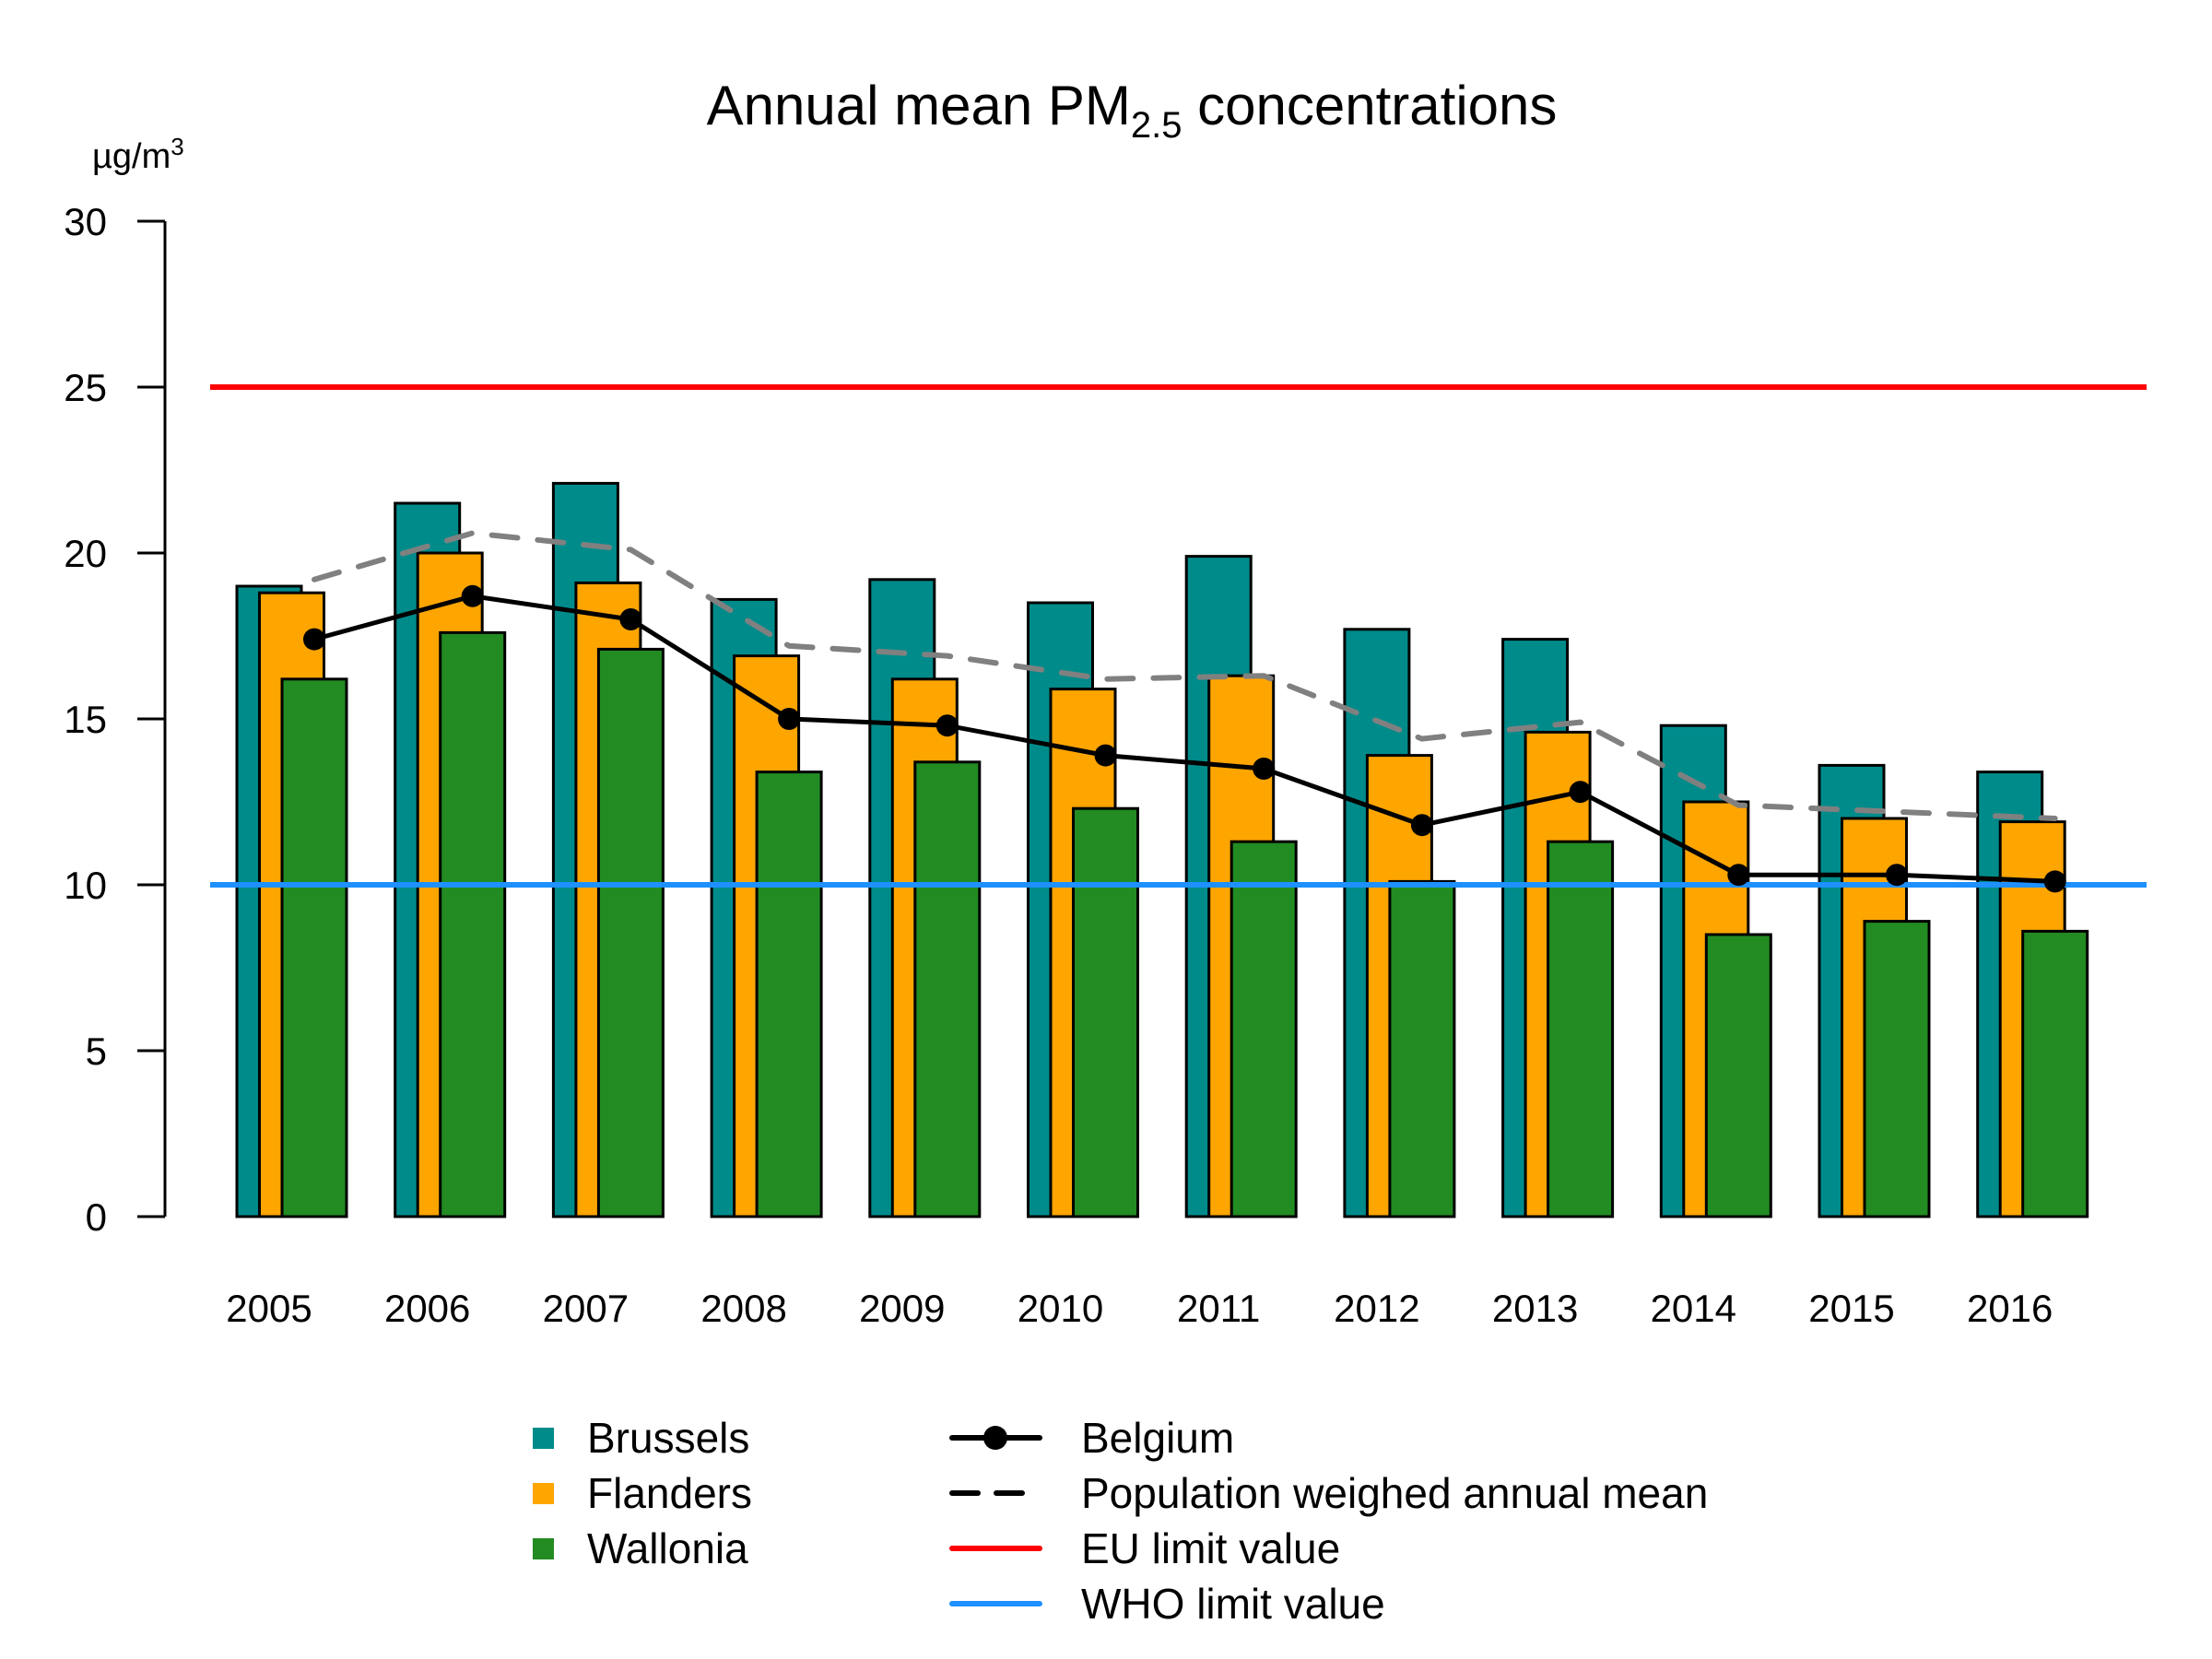 The height and width of the screenshot is (1659, 2212). I want to click on x-tick-label-2008: 2008, so click(743, 1308).